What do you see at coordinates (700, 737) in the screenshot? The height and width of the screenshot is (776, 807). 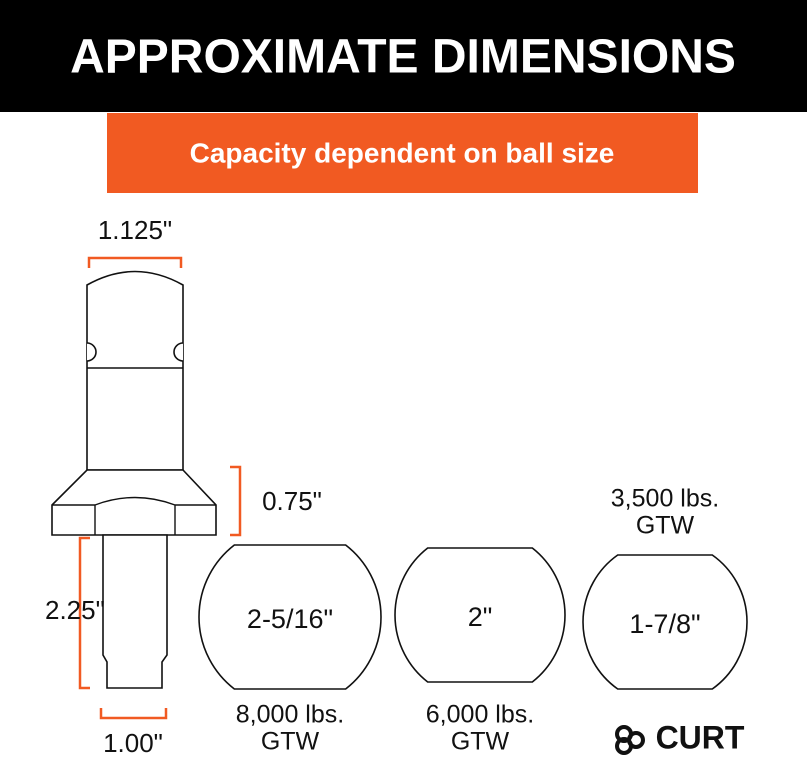 I see `logo-text: CURT` at bounding box center [700, 737].